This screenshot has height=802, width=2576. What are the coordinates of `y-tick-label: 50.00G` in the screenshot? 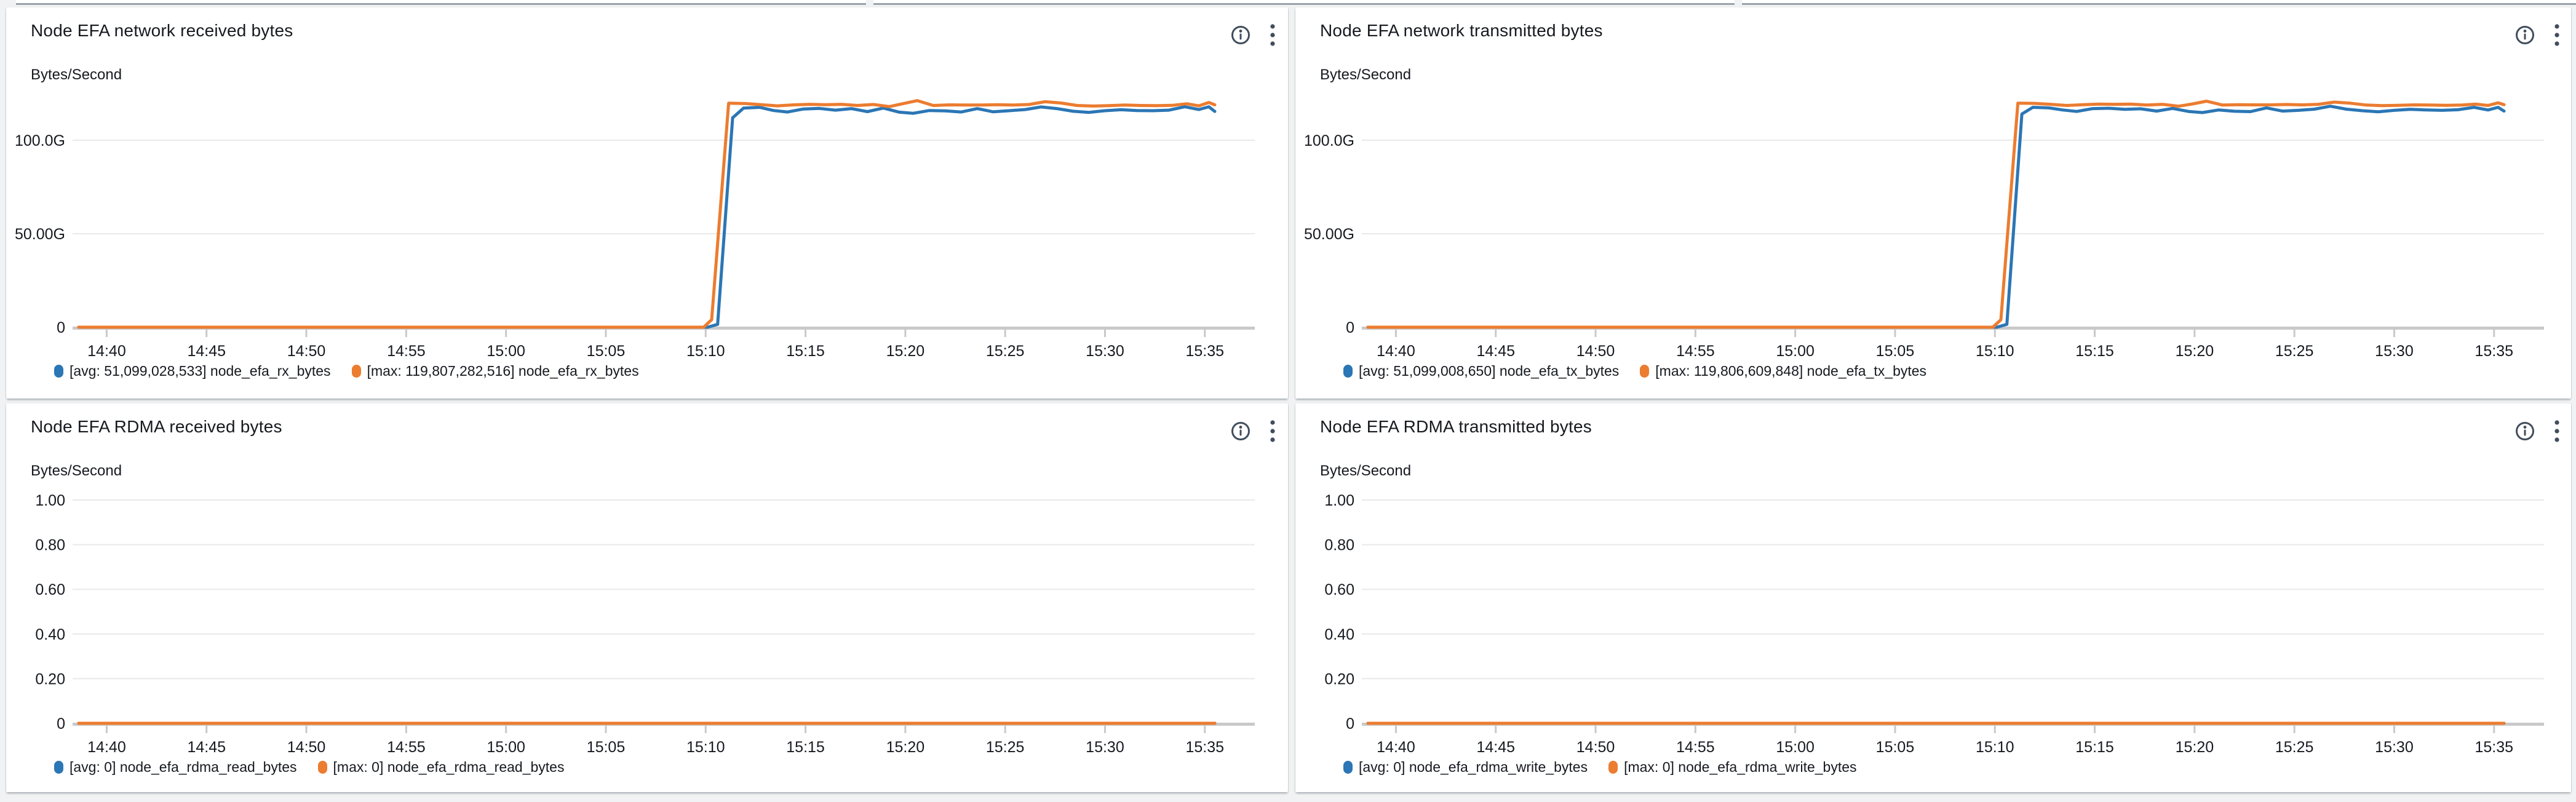 It's located at (1329, 234).